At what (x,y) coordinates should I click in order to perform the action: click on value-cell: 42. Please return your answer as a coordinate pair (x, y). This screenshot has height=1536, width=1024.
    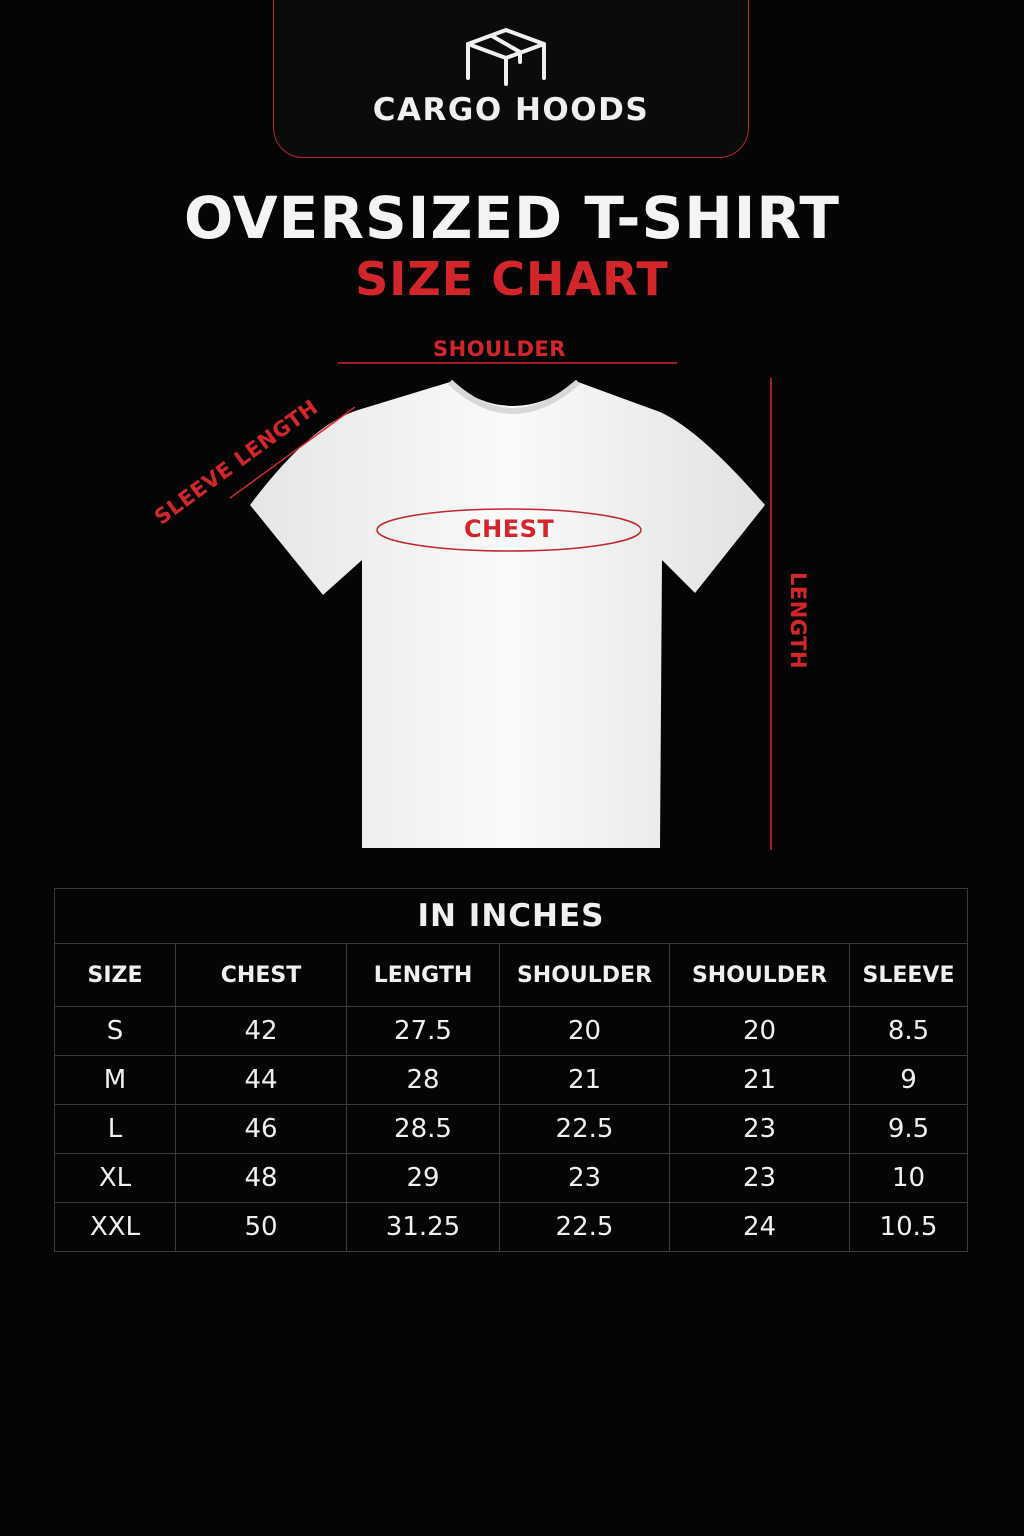
    Looking at the image, I should click on (261, 1031).